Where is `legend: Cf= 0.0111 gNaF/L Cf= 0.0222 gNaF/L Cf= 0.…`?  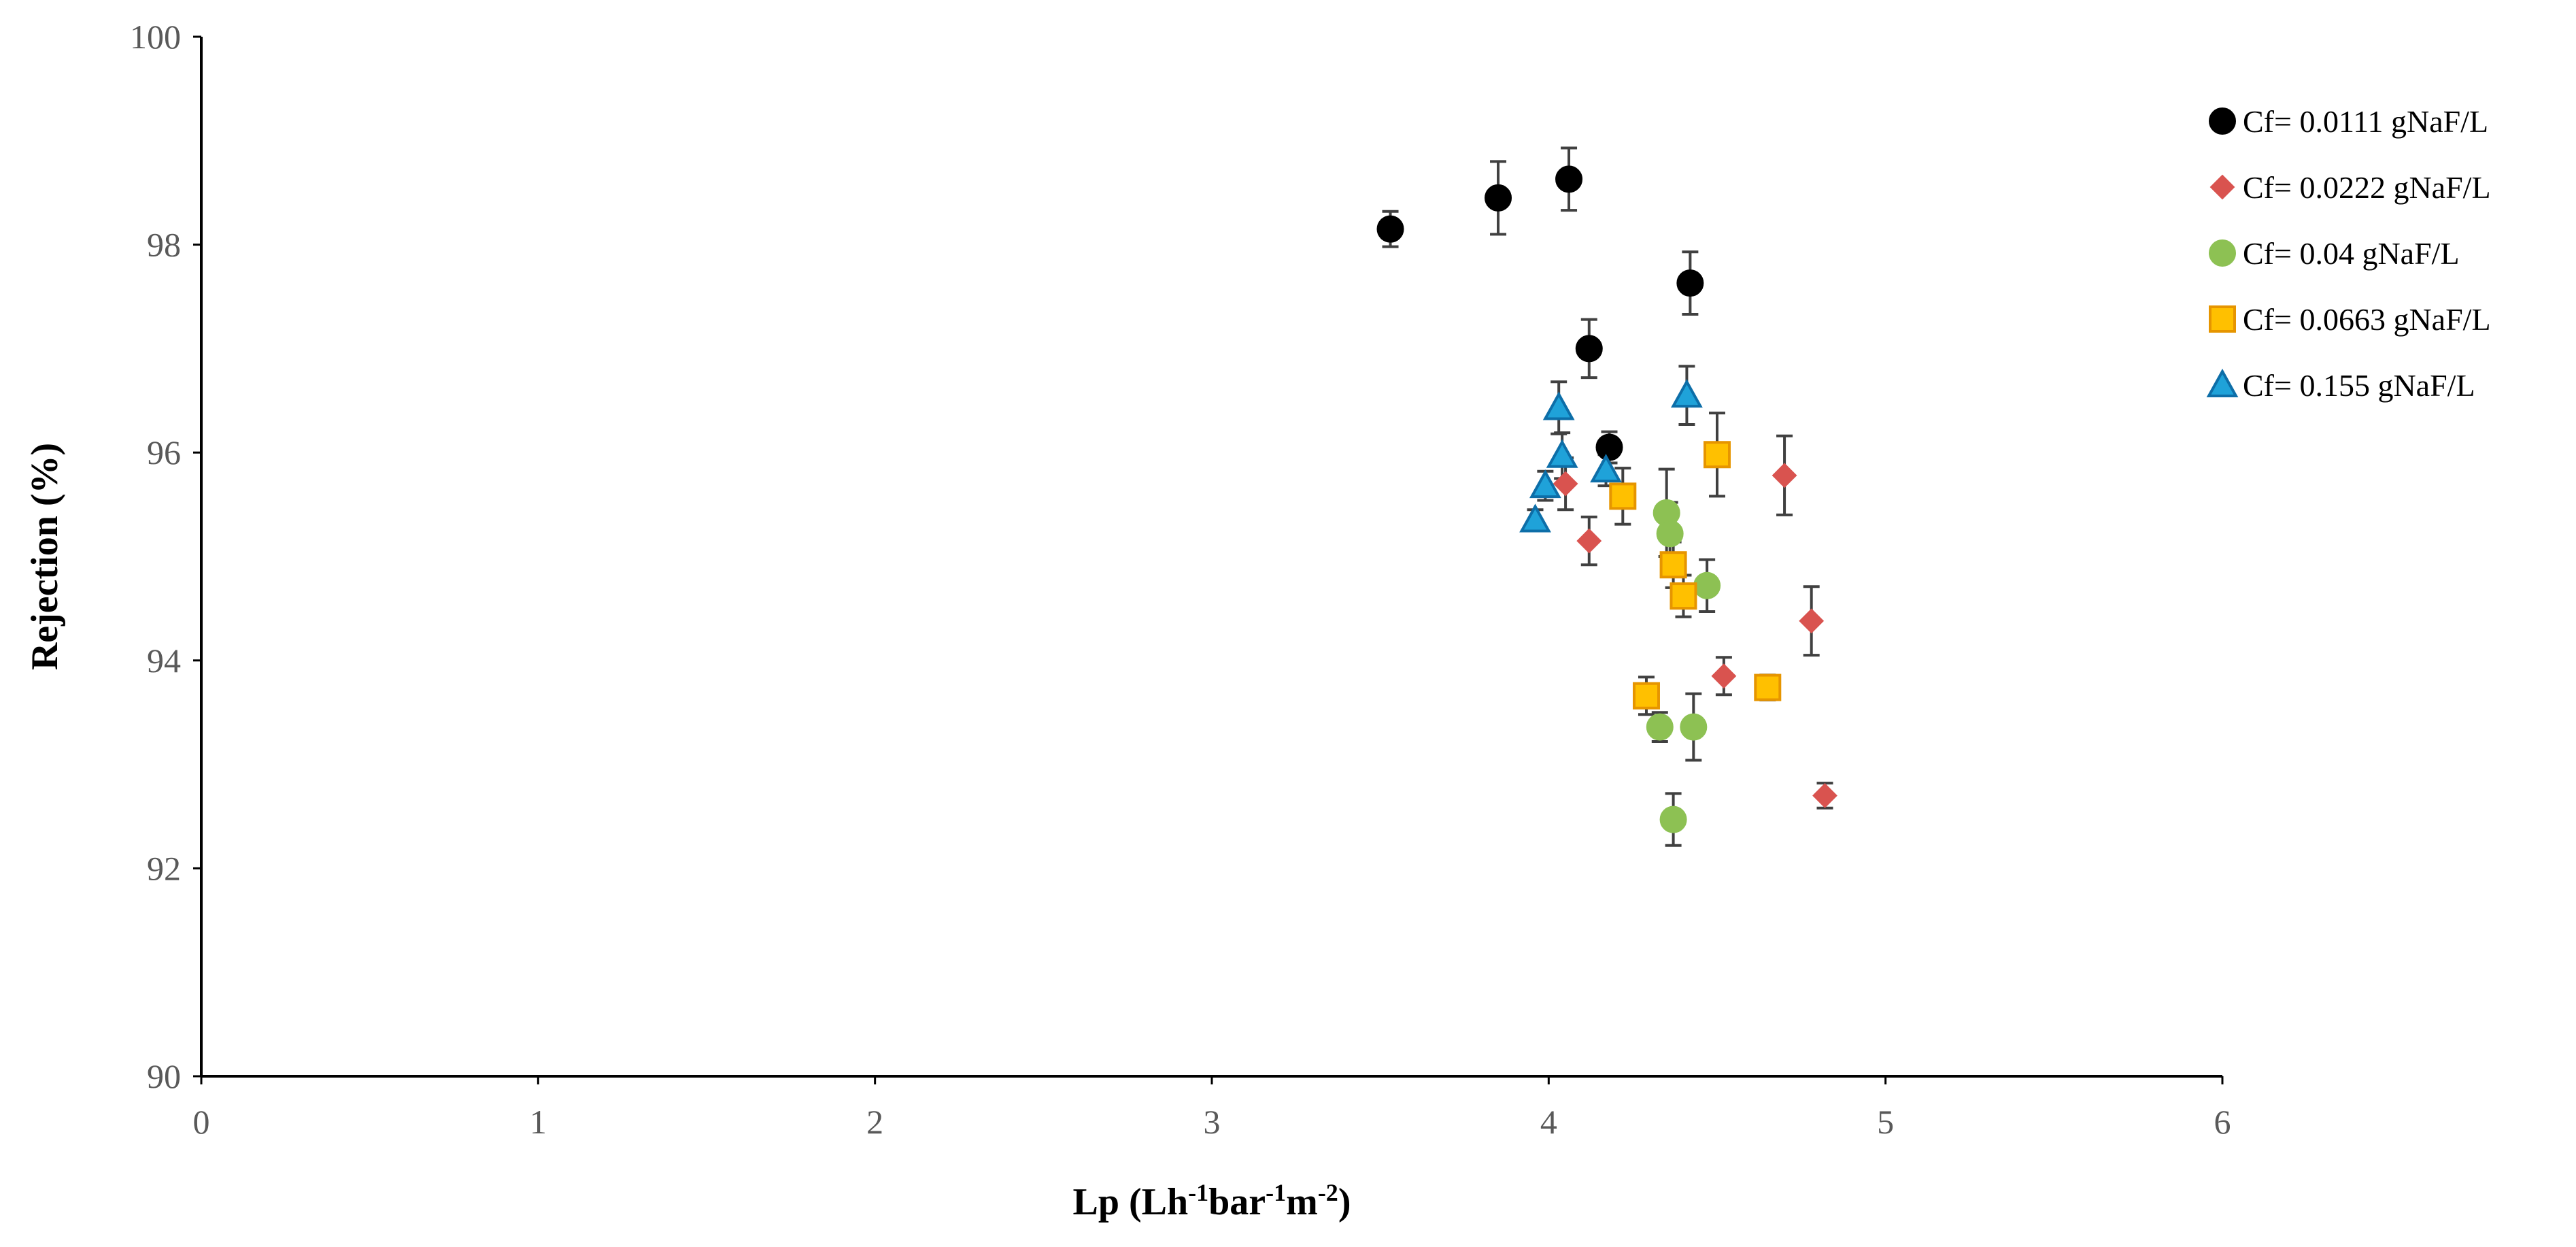
legend: Cf= 0.0111 gNaF/L Cf= 0.0222 gNaF/L Cf= 0.… is located at coordinates (2348, 253).